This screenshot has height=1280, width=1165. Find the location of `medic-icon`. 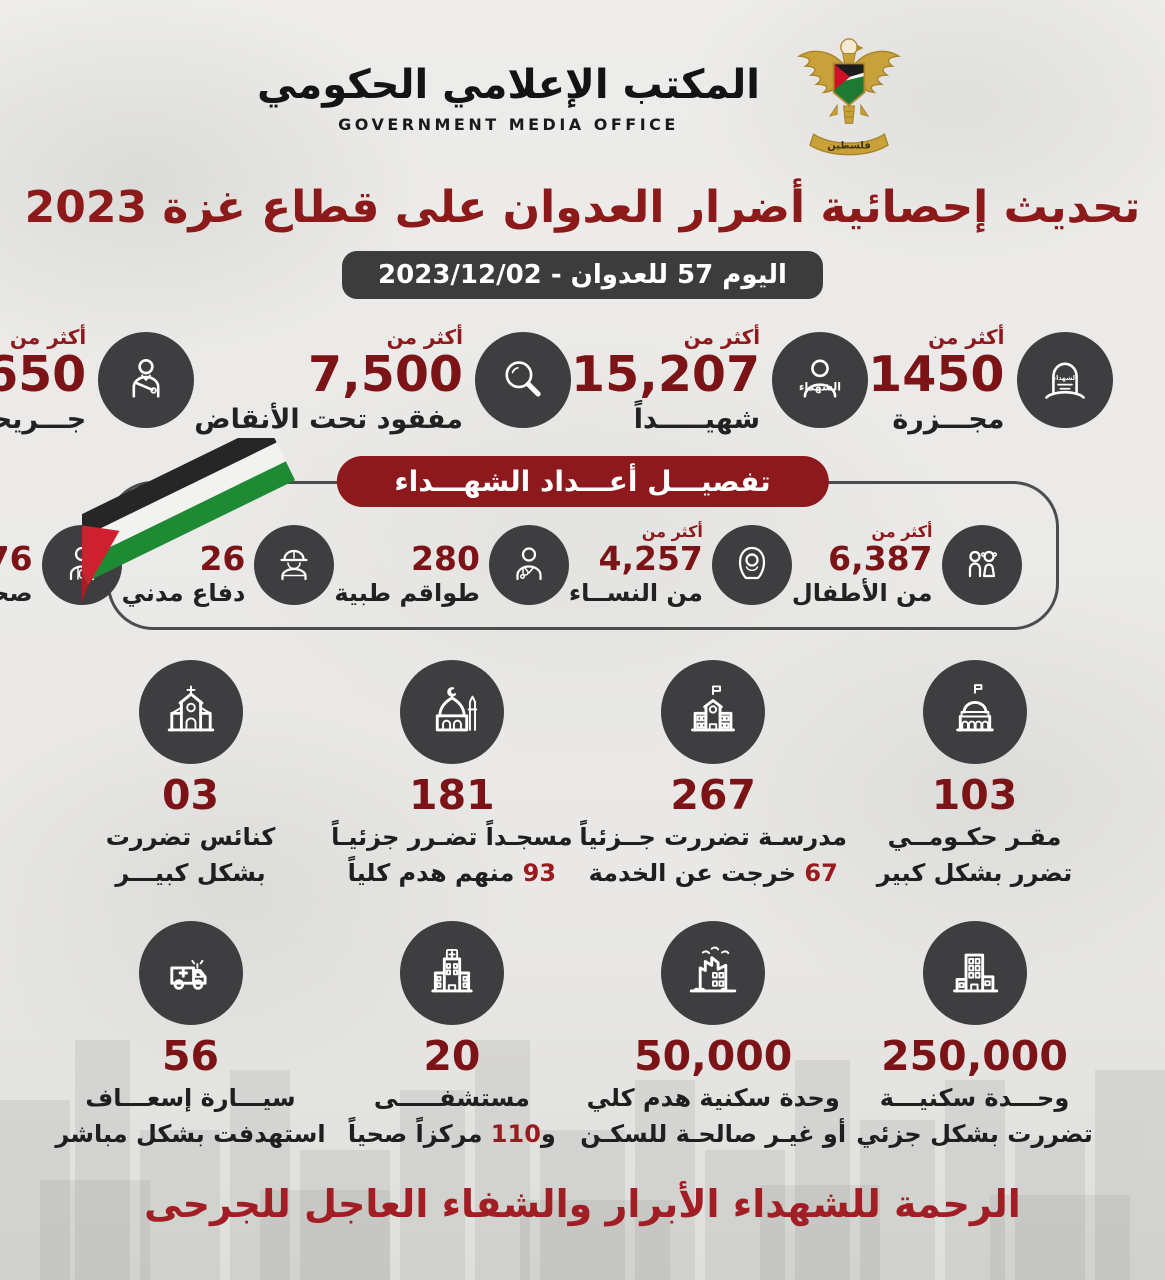

medic-icon is located at coordinates (528, 564).